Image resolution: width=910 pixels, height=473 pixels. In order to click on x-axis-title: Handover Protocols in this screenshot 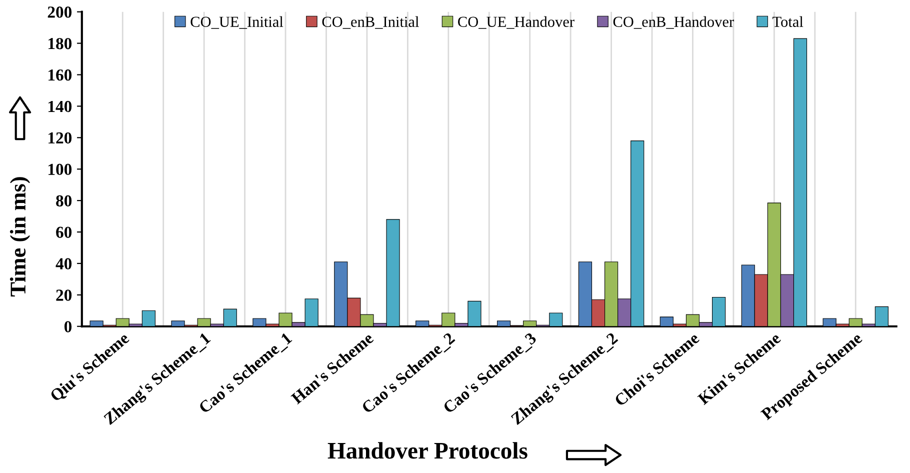, I will do `click(428, 450)`.